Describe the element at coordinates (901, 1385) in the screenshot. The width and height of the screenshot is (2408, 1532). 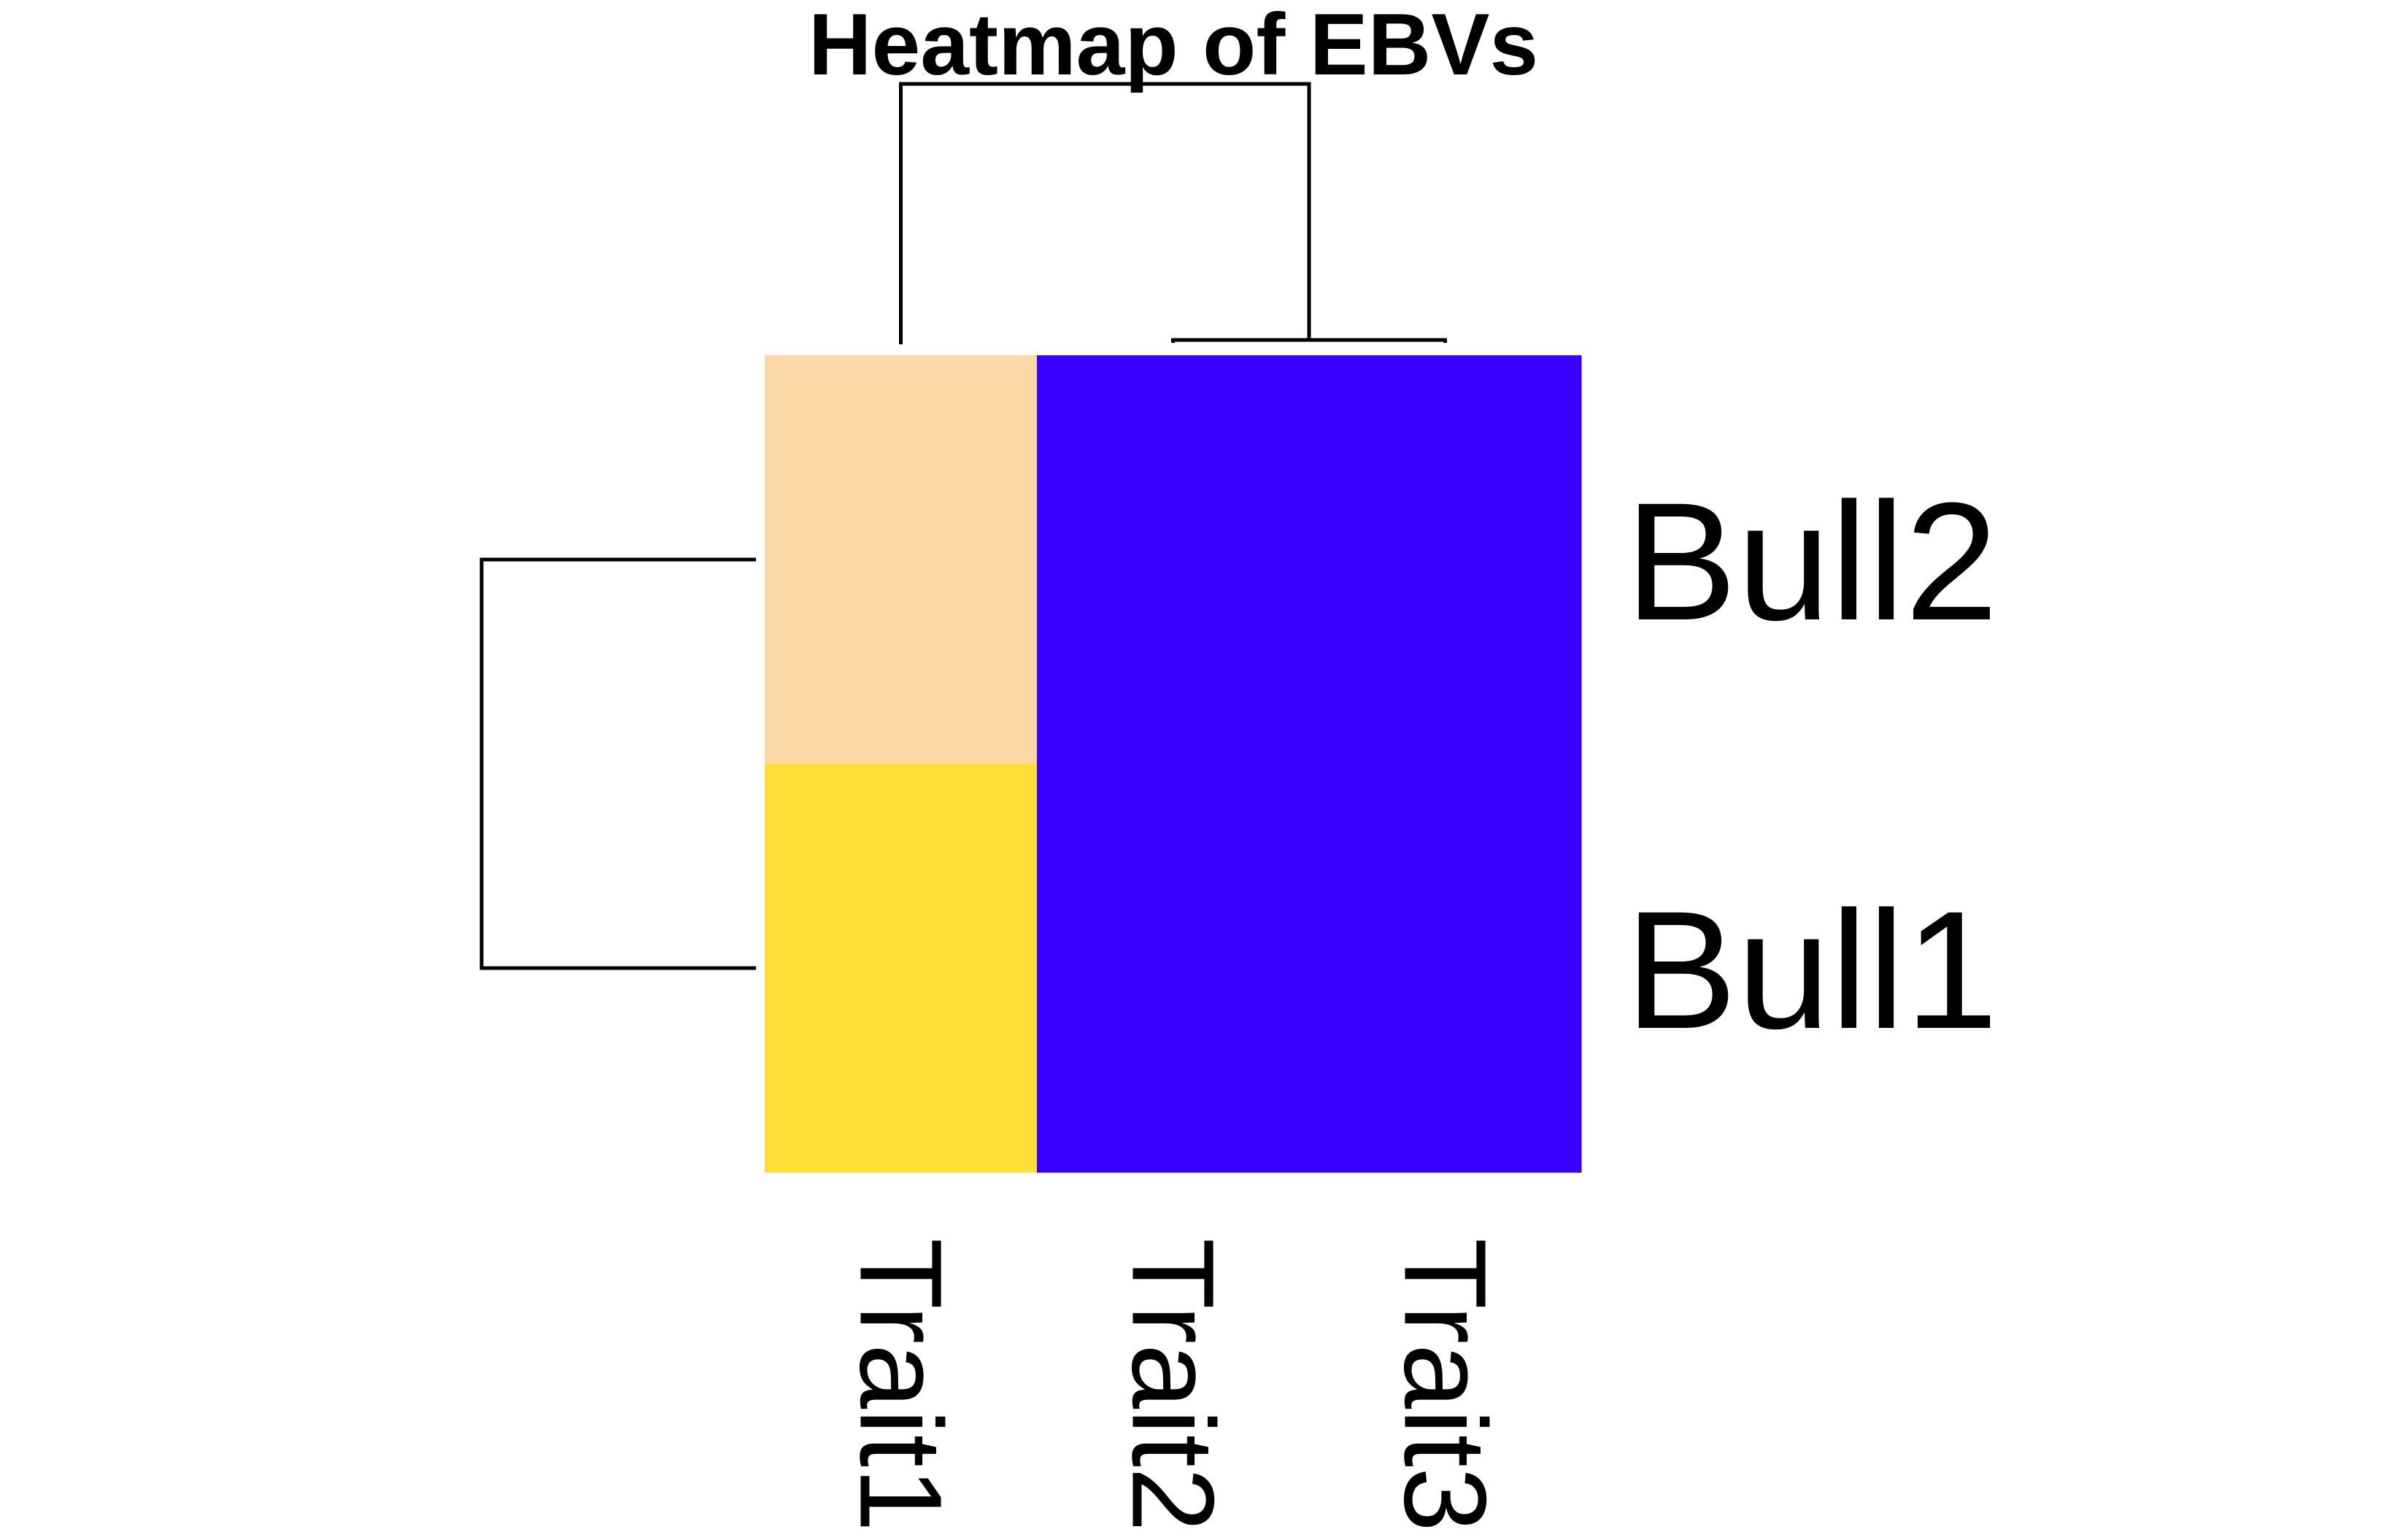
I see `column-label-trait1: Trait1` at that location.